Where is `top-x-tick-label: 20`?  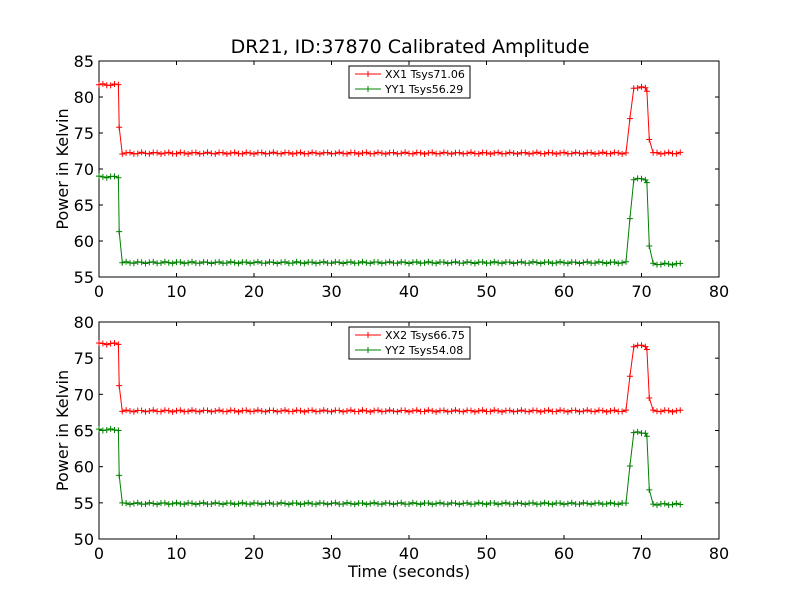
top-x-tick-label: 20 is located at coordinates (254, 291).